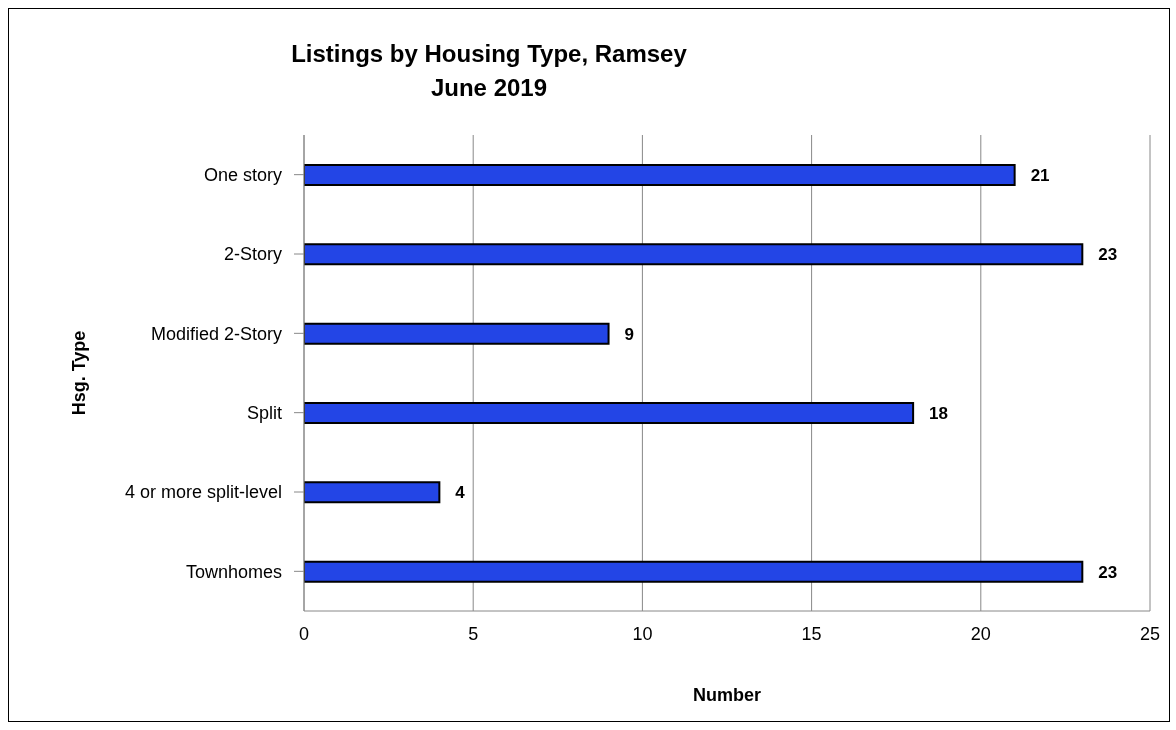 The width and height of the screenshot is (1176, 730). Describe the element at coordinates (304, 633) in the screenshot. I see `x-tick-label: 0` at that location.